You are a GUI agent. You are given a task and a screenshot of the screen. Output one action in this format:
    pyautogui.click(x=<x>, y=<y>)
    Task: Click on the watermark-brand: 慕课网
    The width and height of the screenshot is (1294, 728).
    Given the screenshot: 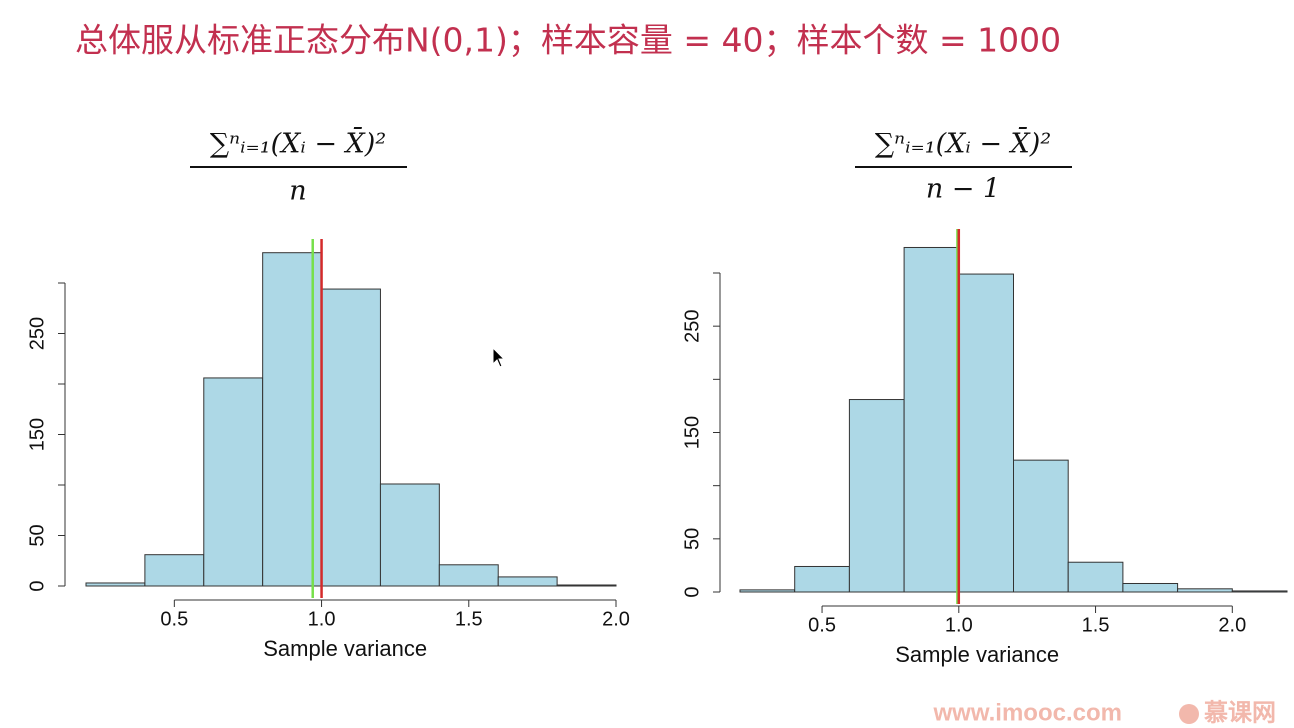 What is the action you would take?
    pyautogui.click(x=1240, y=712)
    